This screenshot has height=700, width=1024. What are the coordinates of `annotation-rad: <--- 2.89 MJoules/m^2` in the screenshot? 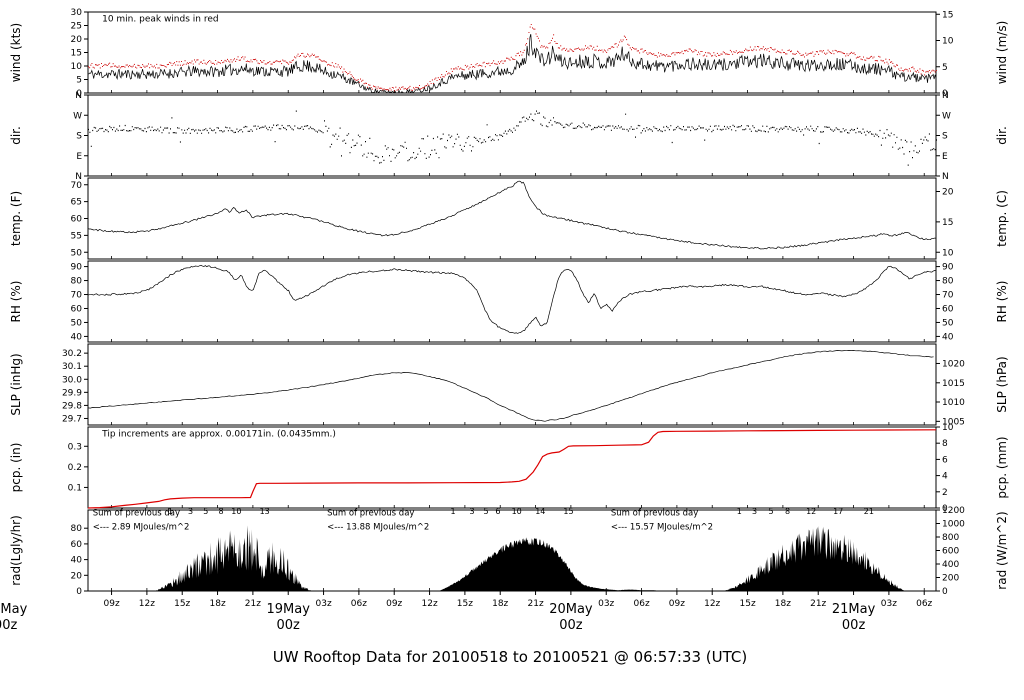 It's located at (141, 527).